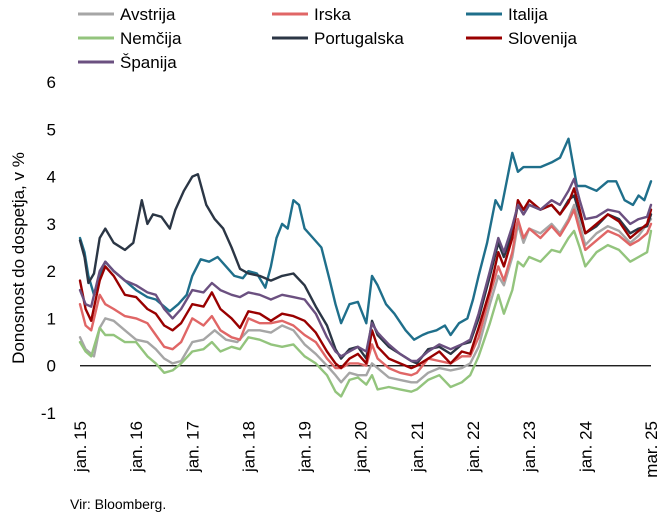 This screenshot has width=665, height=523. I want to click on legend-item: Italija, so click(507, 14).